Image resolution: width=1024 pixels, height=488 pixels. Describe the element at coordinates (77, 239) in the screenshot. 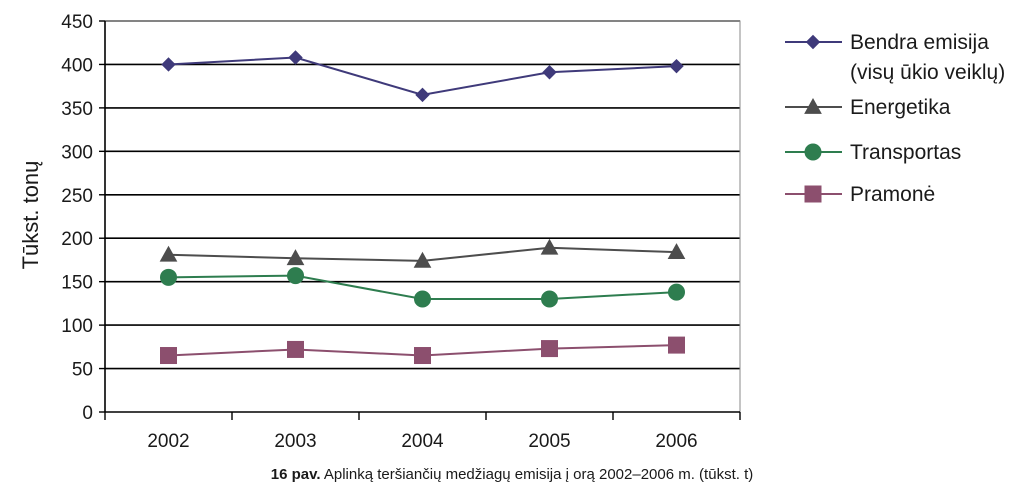

I see `y-tick-label: 200` at that location.